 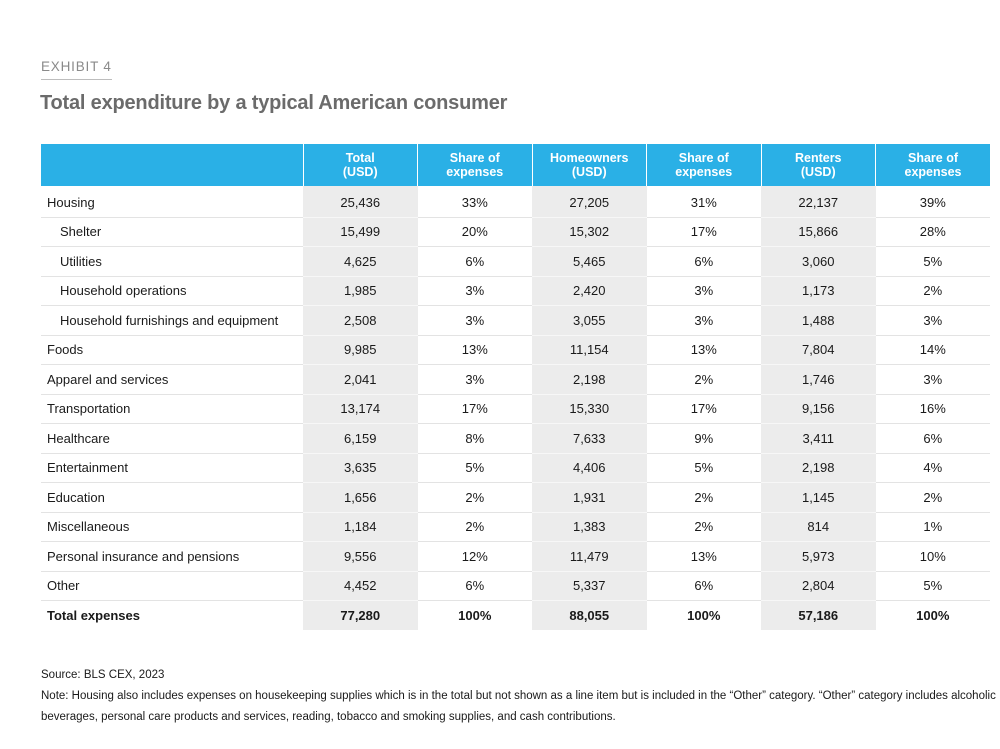 I want to click on table-cell: 4,625, so click(x=360, y=261).